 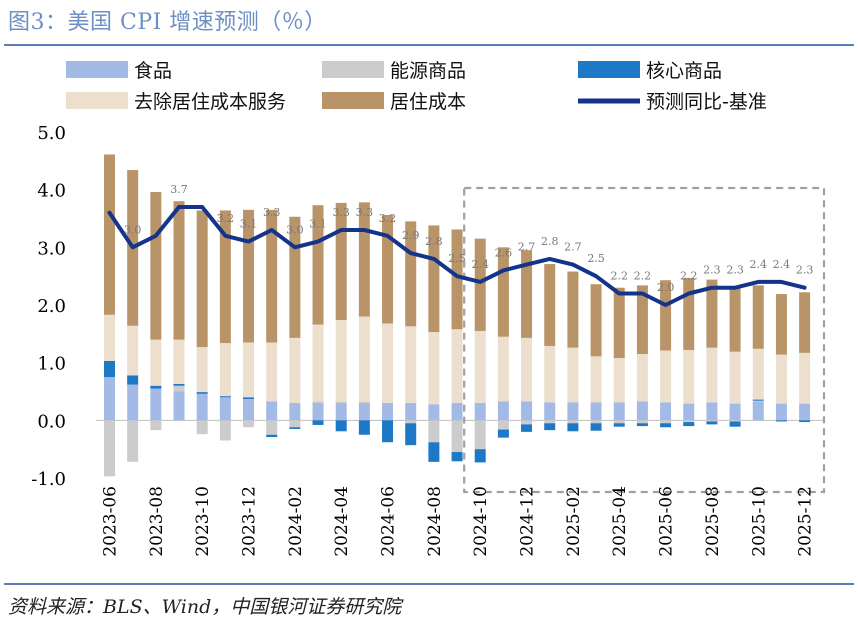 What do you see at coordinates (296, 521) in the screenshot?
I see `x-tick-label: 2024-02` at bounding box center [296, 521].